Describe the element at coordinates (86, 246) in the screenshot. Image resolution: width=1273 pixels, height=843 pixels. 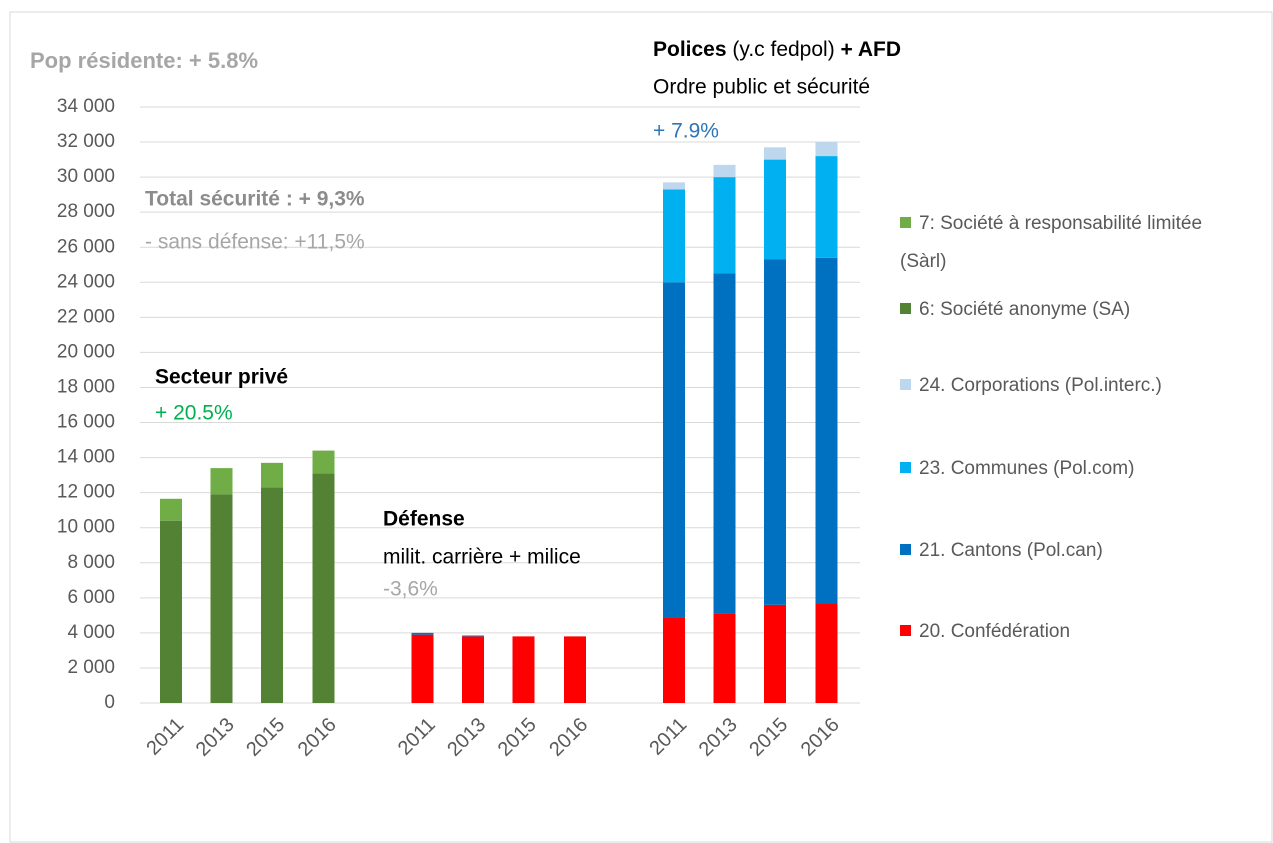
I see `y-tick-label: 26 000` at that location.